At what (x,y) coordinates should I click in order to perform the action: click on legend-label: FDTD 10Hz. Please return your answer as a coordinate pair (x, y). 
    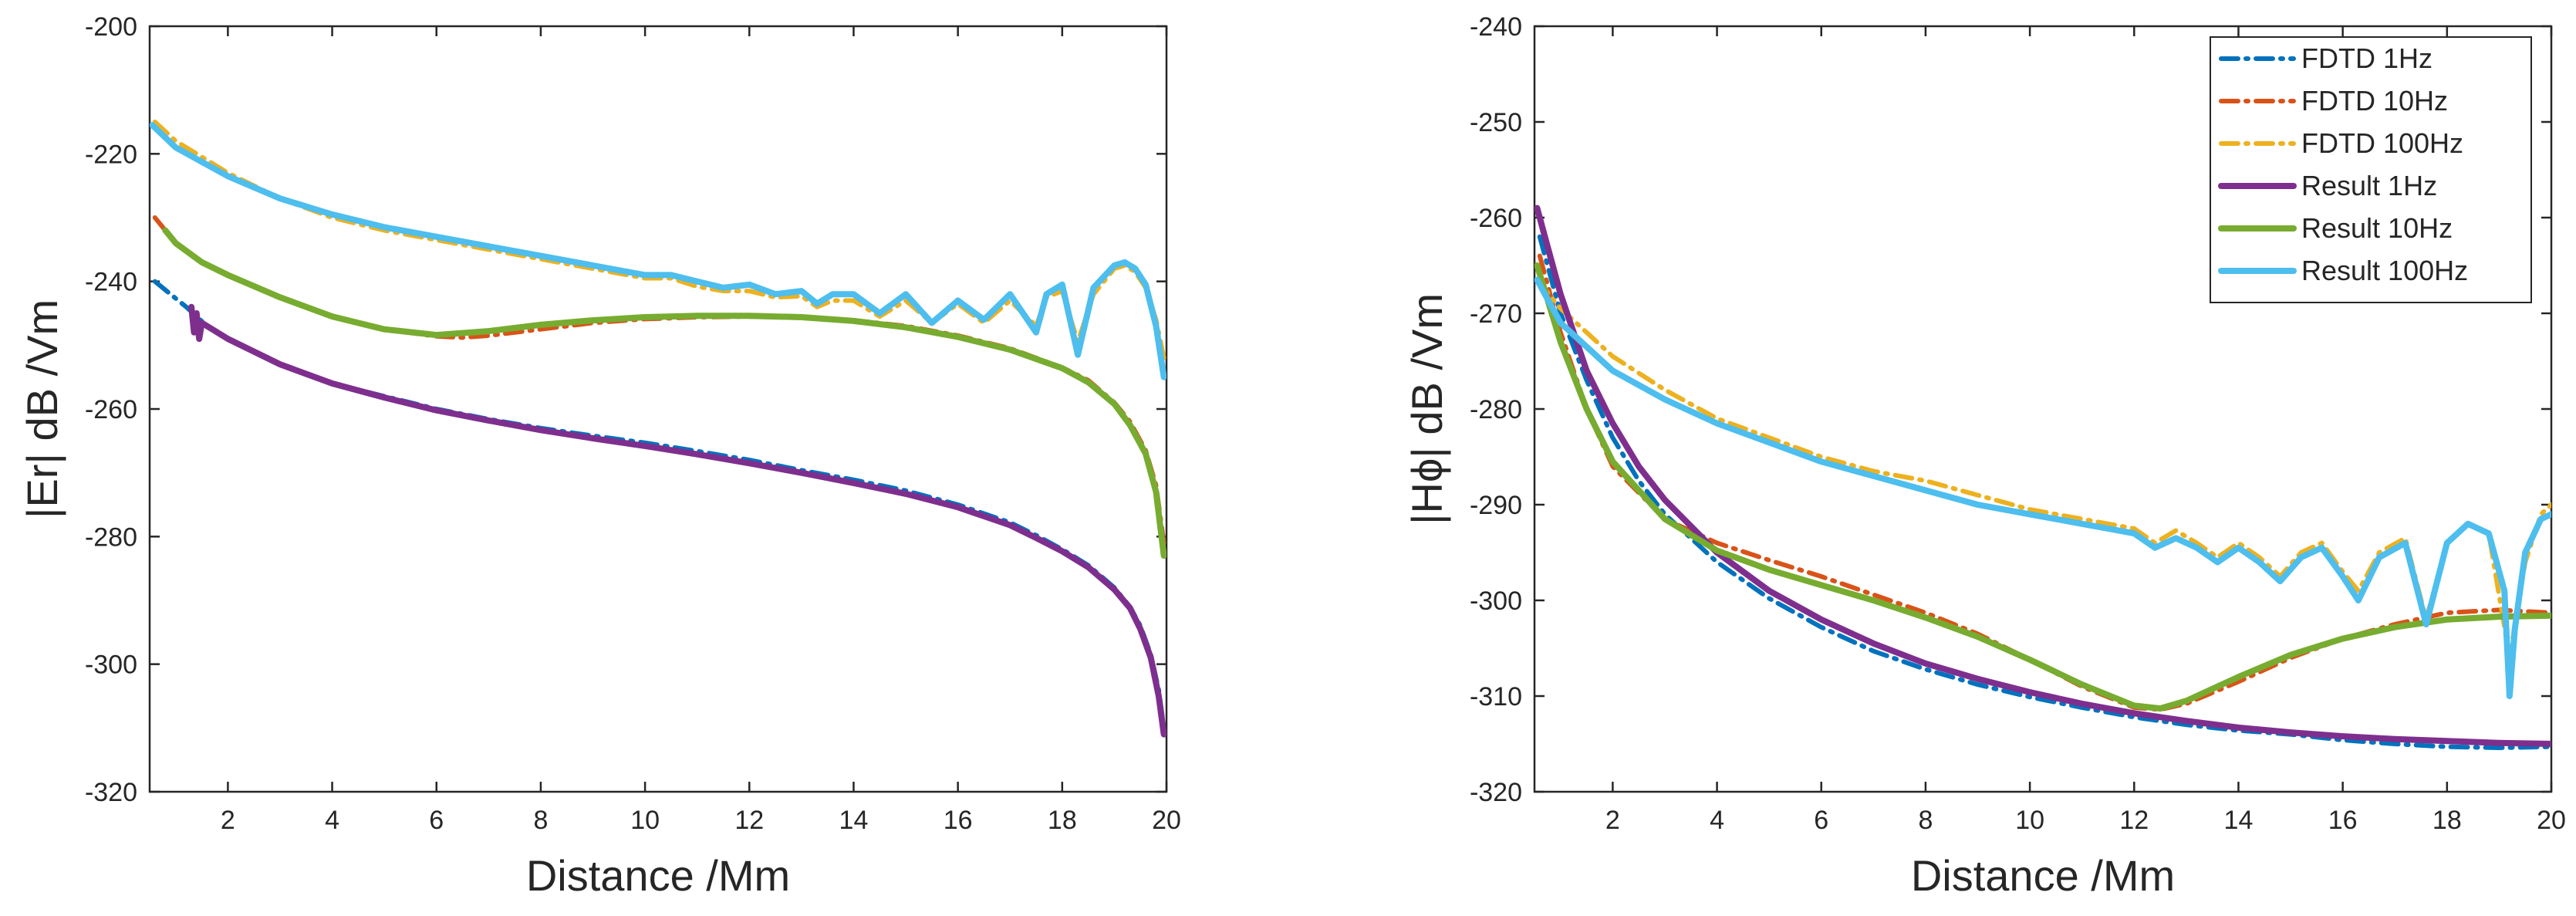
    Looking at the image, I should click on (2374, 101).